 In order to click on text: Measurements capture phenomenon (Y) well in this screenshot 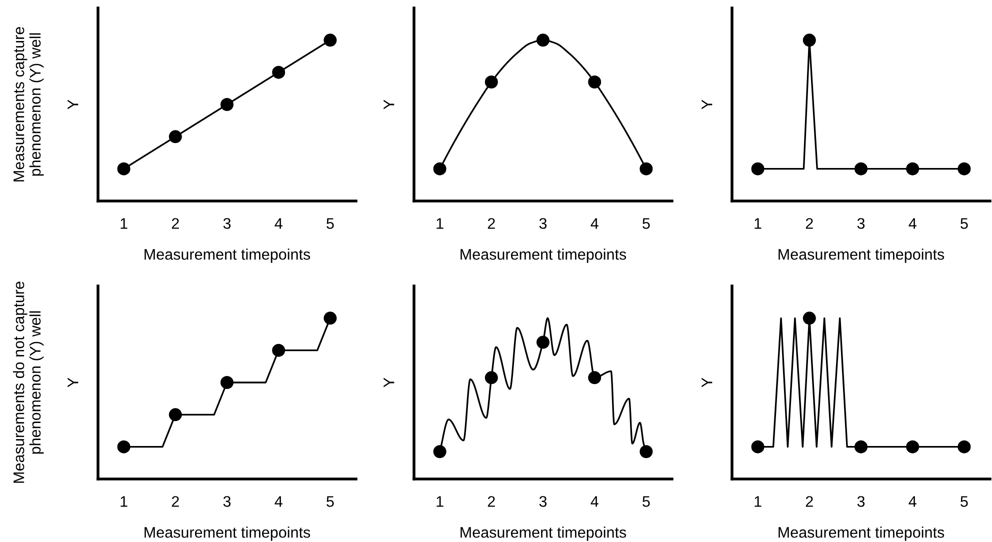, I will do `click(29, 104)`.